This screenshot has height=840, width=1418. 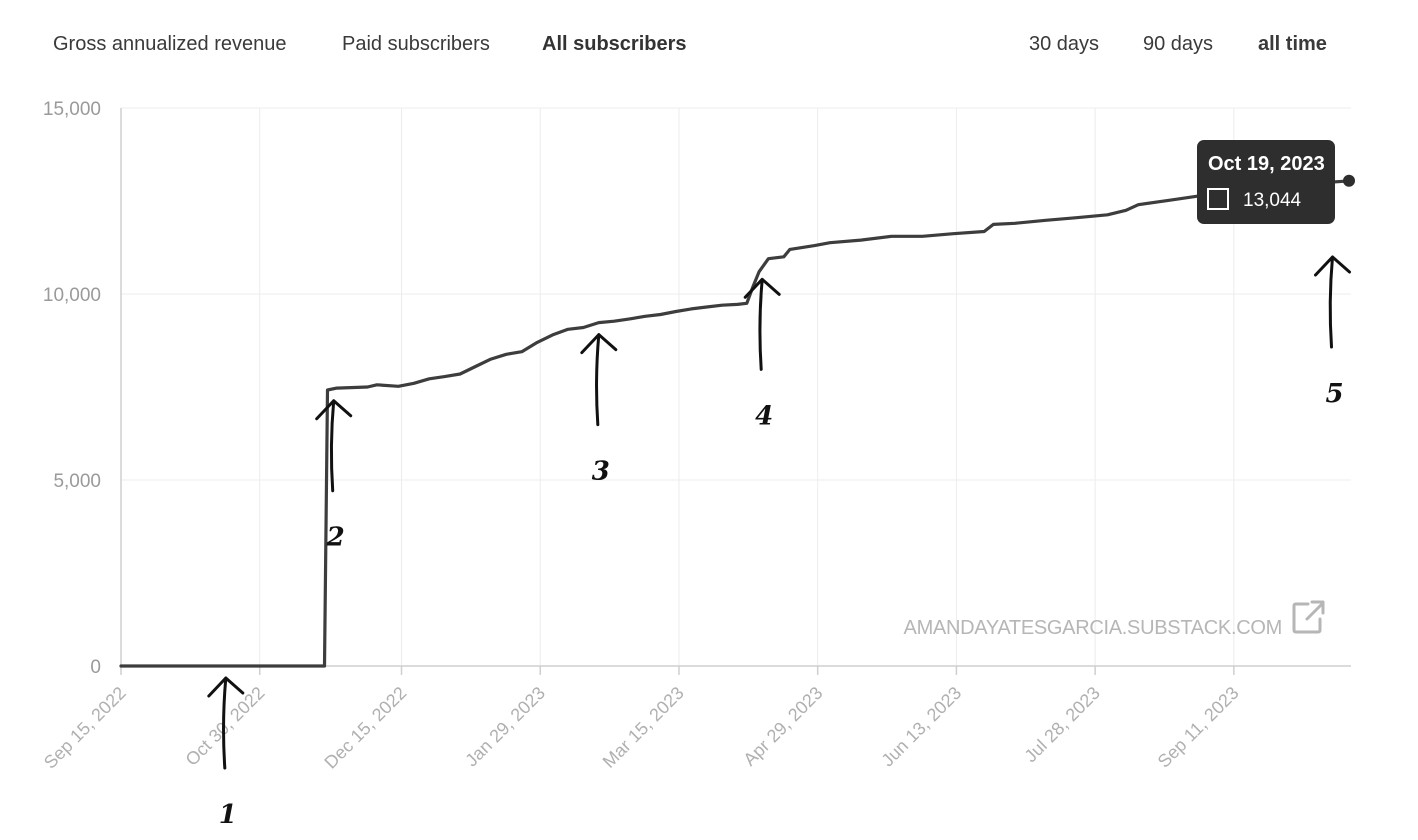 What do you see at coordinates (921, 727) in the screenshot?
I see `x-tick-label: Jun 13, 2023` at bounding box center [921, 727].